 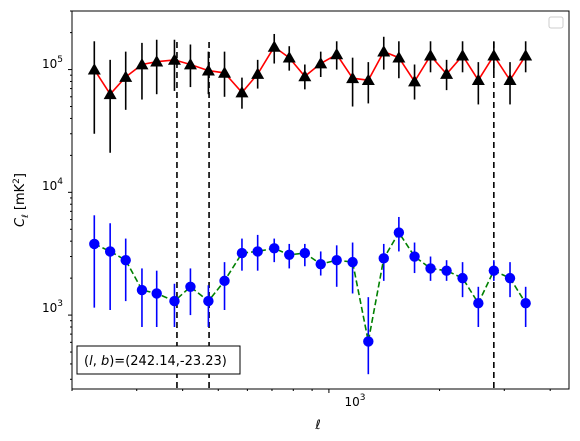 I want to click on x-axis-label: ℓ, so click(x=317, y=425).